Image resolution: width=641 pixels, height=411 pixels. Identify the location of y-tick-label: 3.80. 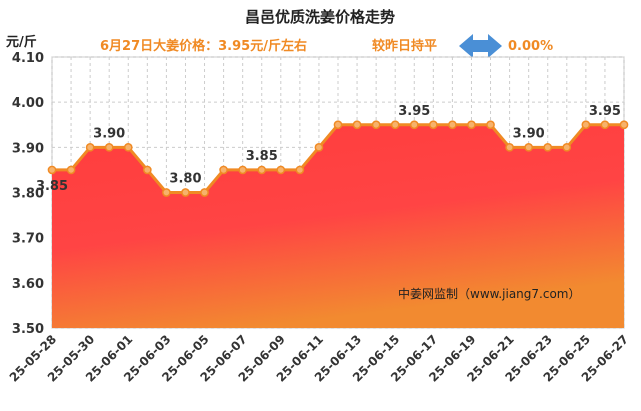
(28, 194).